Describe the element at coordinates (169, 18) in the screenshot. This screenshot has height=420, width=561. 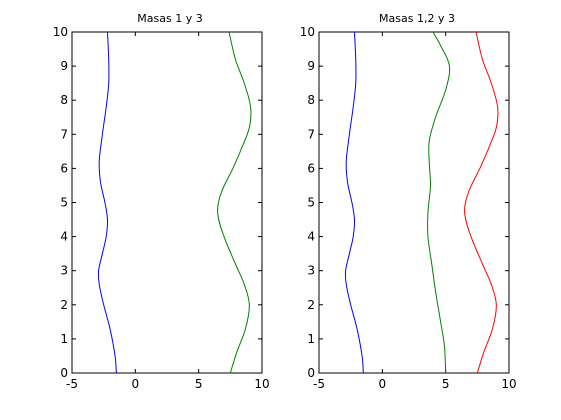
I see `chart-title: Masas 1 y 3` at that location.